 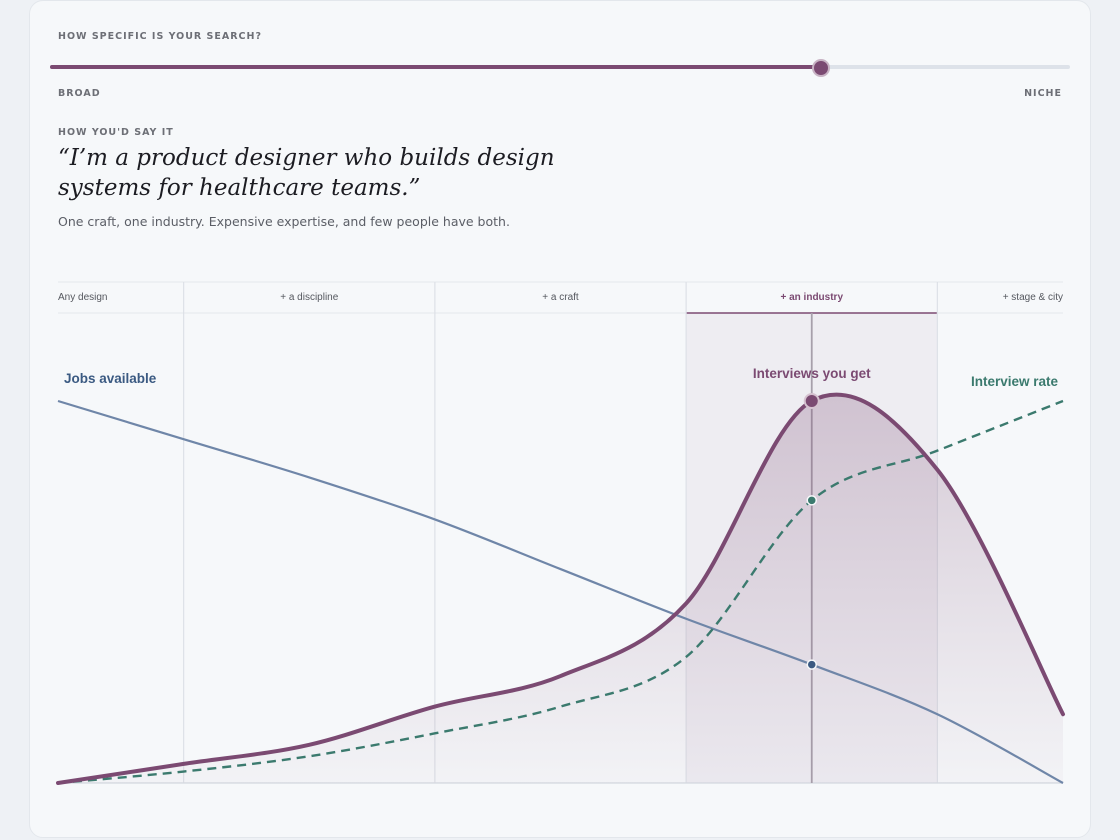 What do you see at coordinates (811, 664) in the screenshot?
I see `jobs-selected-point` at bounding box center [811, 664].